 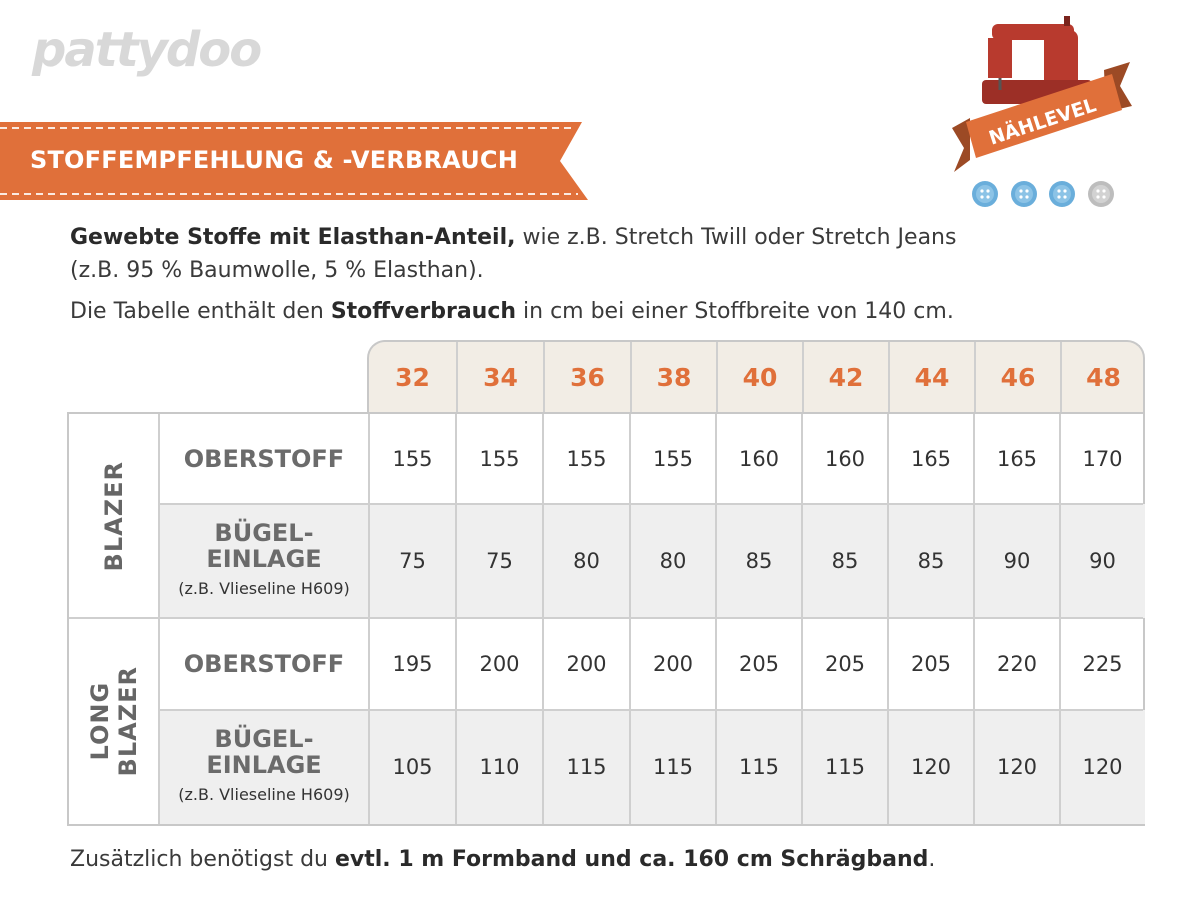 What do you see at coordinates (1102, 664) in the screenshot?
I see `table-cell: 225` at bounding box center [1102, 664].